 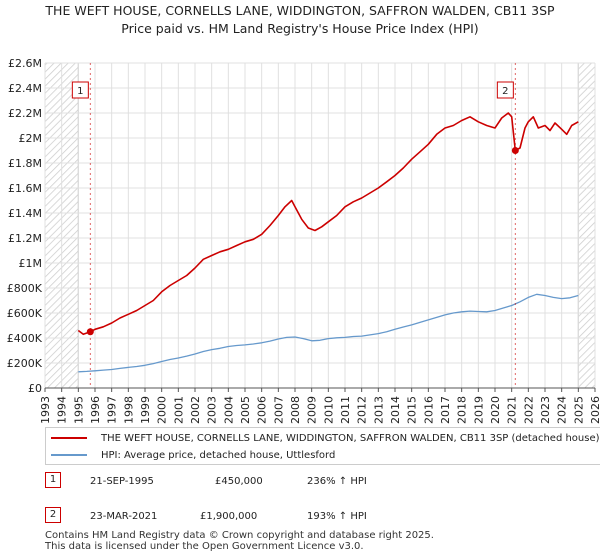 What do you see at coordinates (362, 410) in the screenshot?
I see `x-tick-label: 2012` at bounding box center [362, 410].